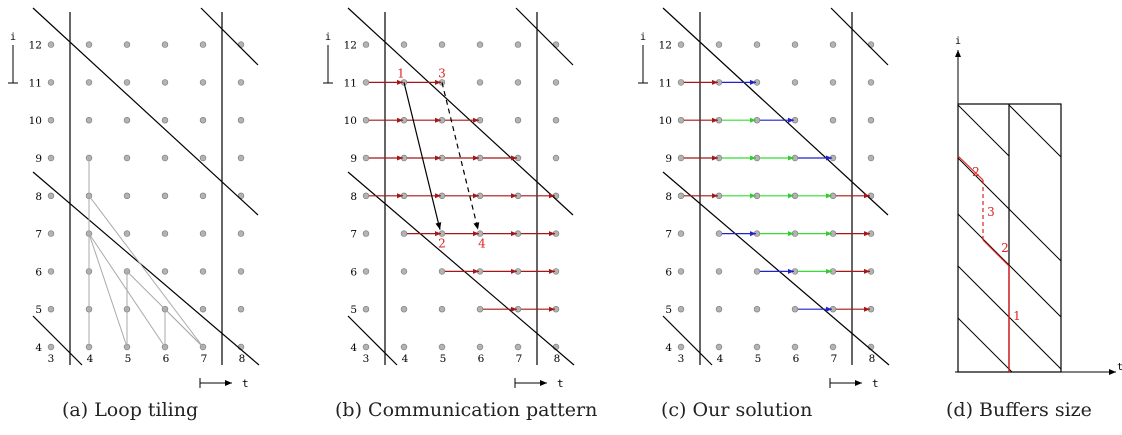 This screenshot has height=435, width=1122. Describe the element at coordinates (872, 359) in the screenshot. I see `t-tick-label: 8` at that location.